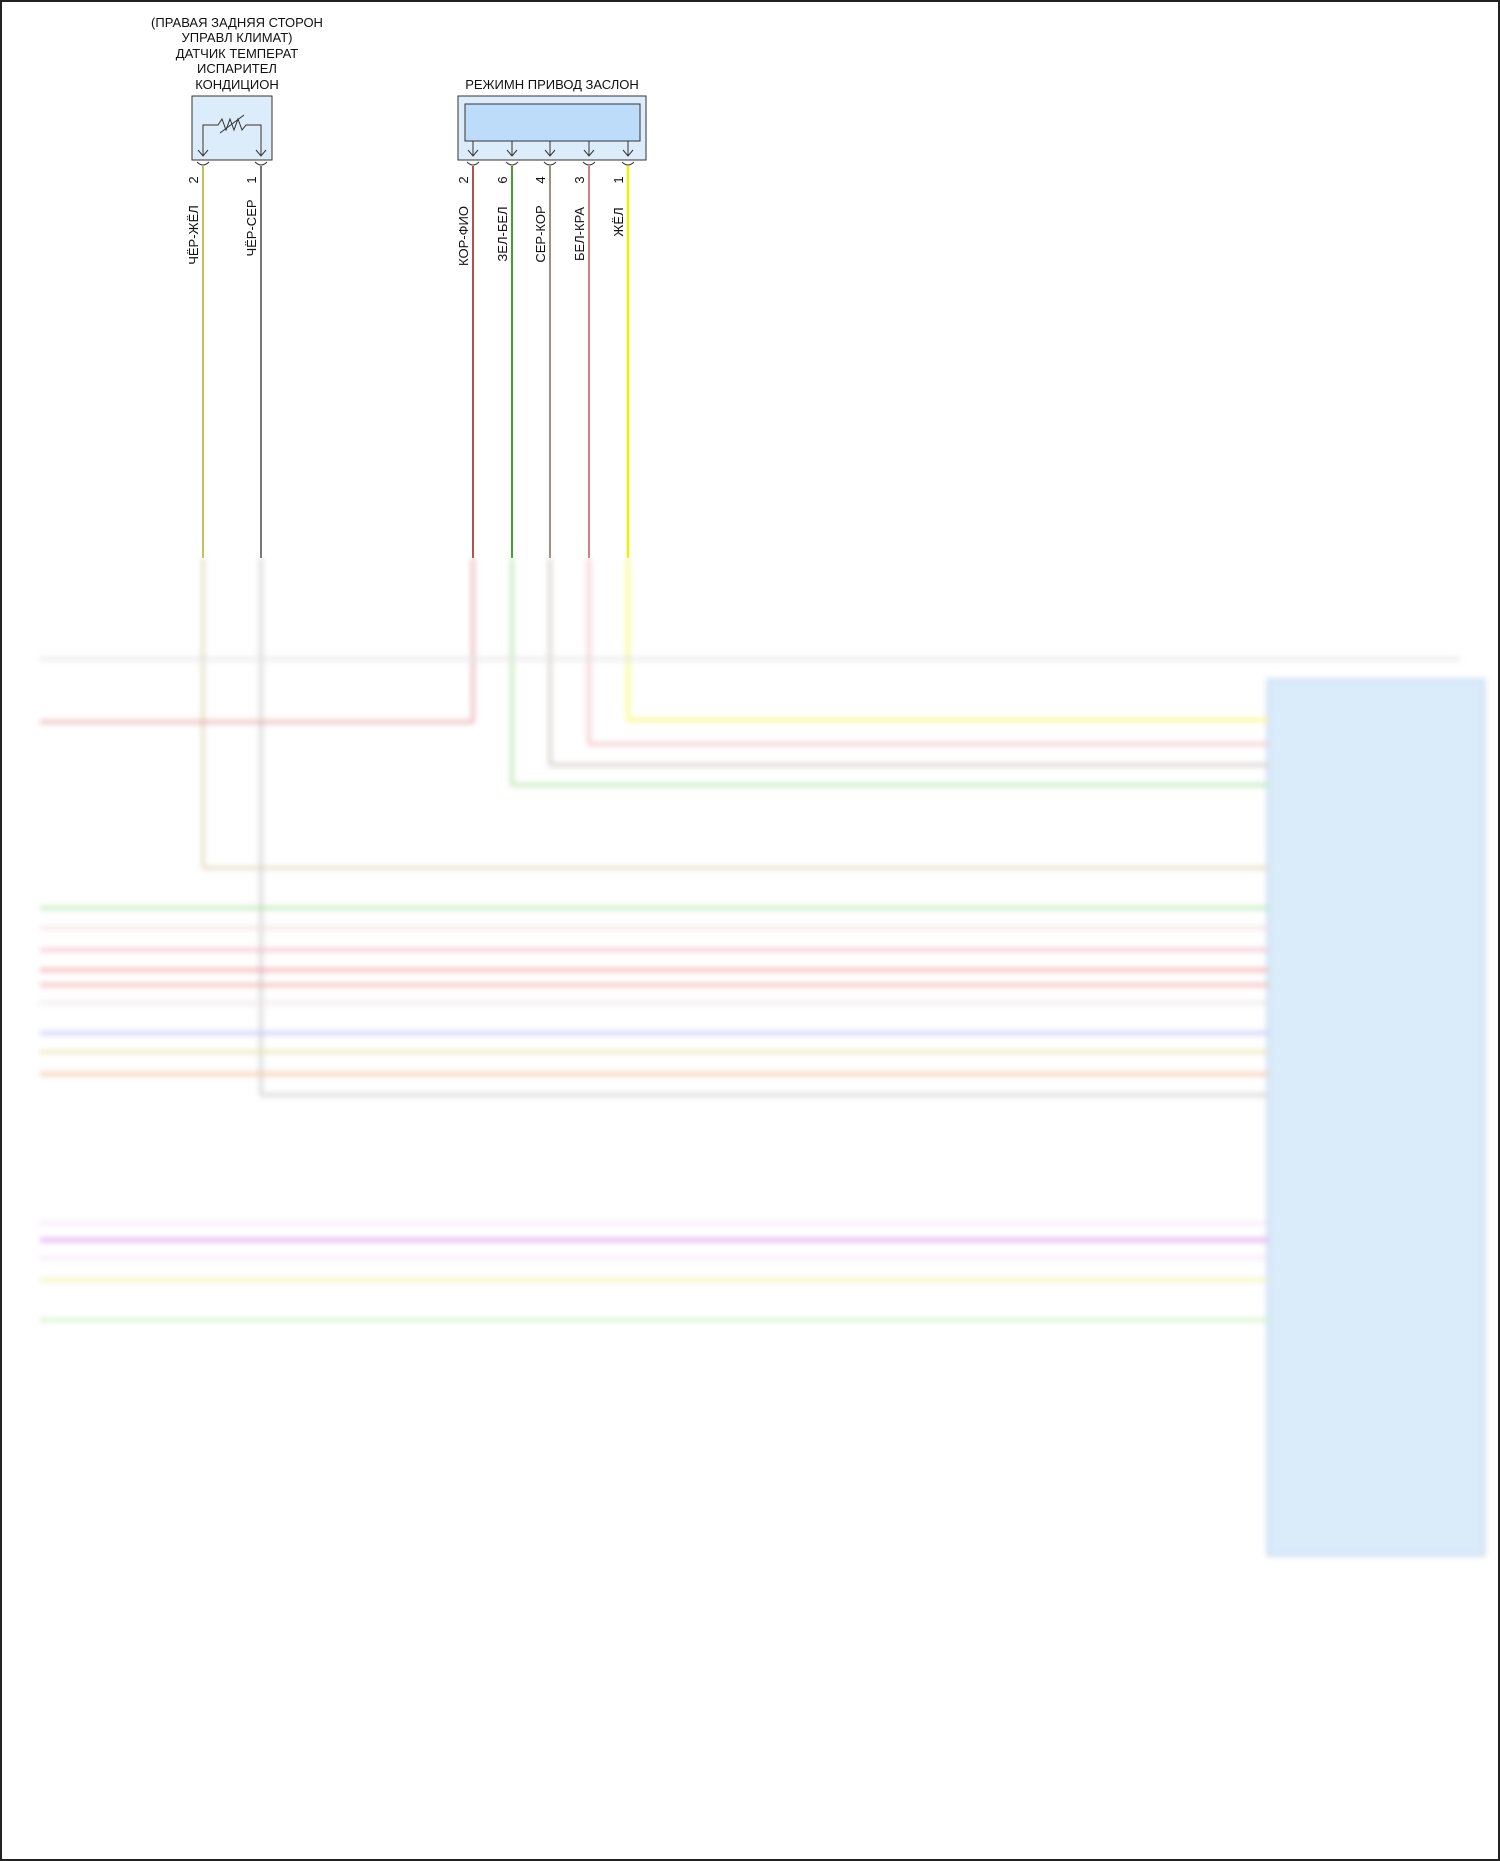  Describe the element at coordinates (579, 179) in the screenshot. I see `pin-number: 3` at that location.